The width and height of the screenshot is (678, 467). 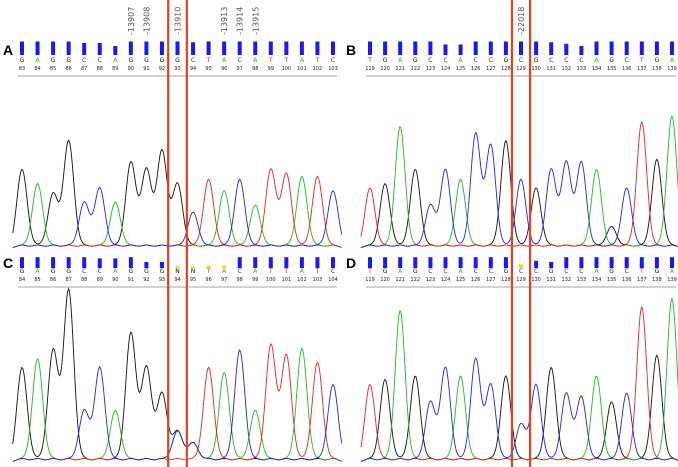 What do you see at coordinates (115, 69) in the screenshot?
I see `position-label: 89` at bounding box center [115, 69].